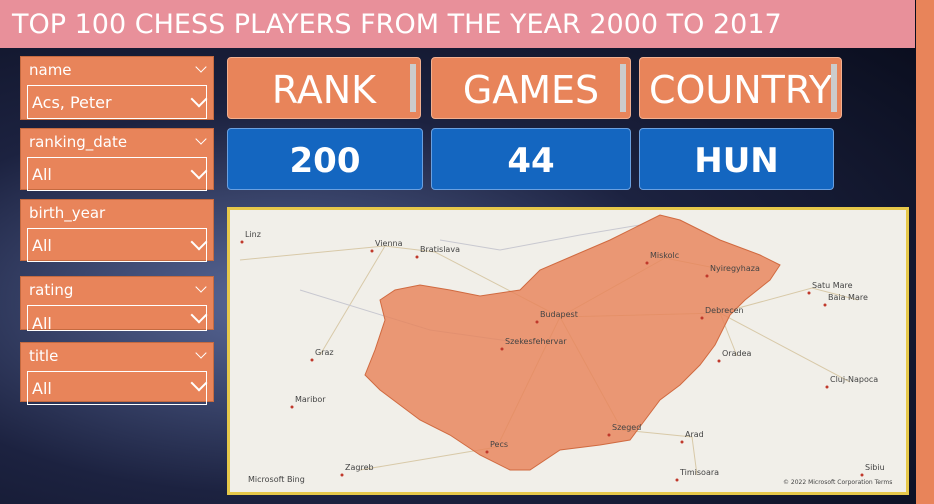  I want to click on place-label: Cluj-Napoca, so click(854, 379).